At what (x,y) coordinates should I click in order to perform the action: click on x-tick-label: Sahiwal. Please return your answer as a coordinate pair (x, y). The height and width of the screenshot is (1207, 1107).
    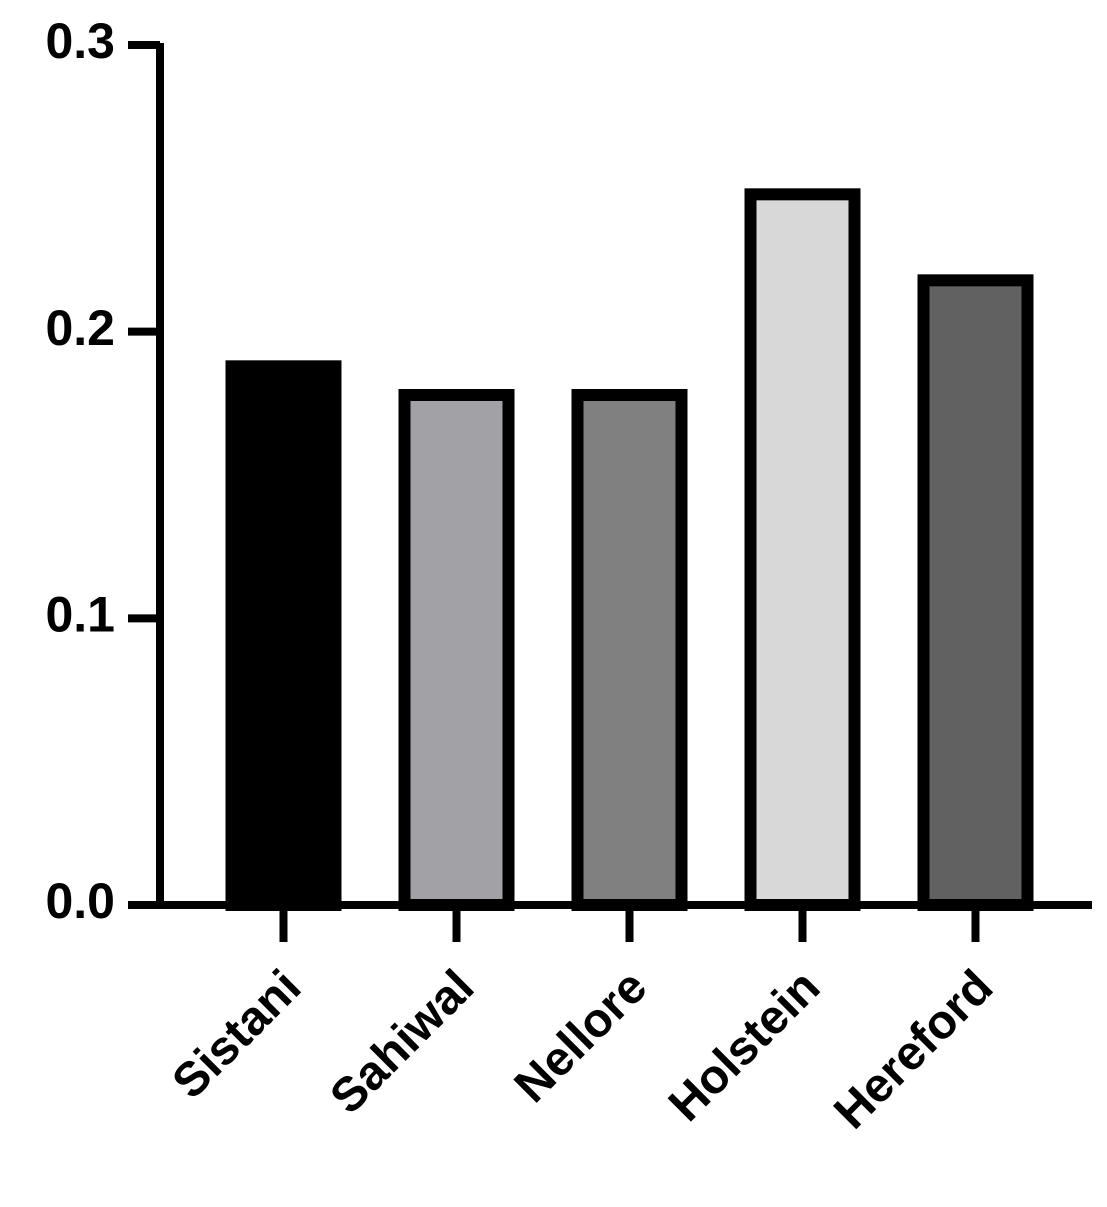
    Looking at the image, I should click on (402, 1042).